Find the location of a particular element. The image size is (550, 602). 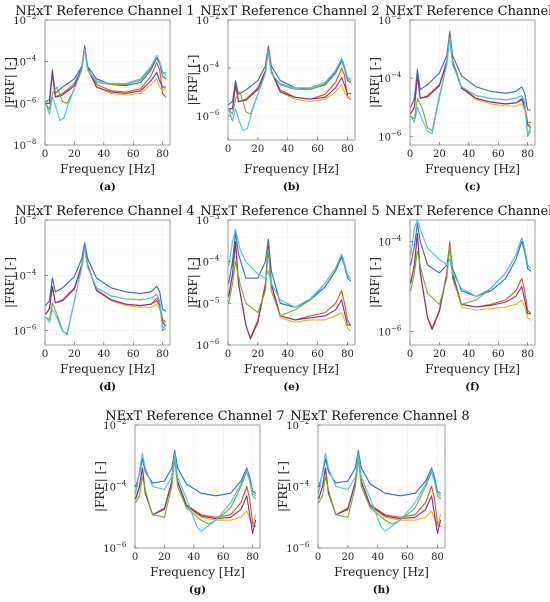

chart-title: NExT Reference Channel 3 is located at coordinates (467, 11).